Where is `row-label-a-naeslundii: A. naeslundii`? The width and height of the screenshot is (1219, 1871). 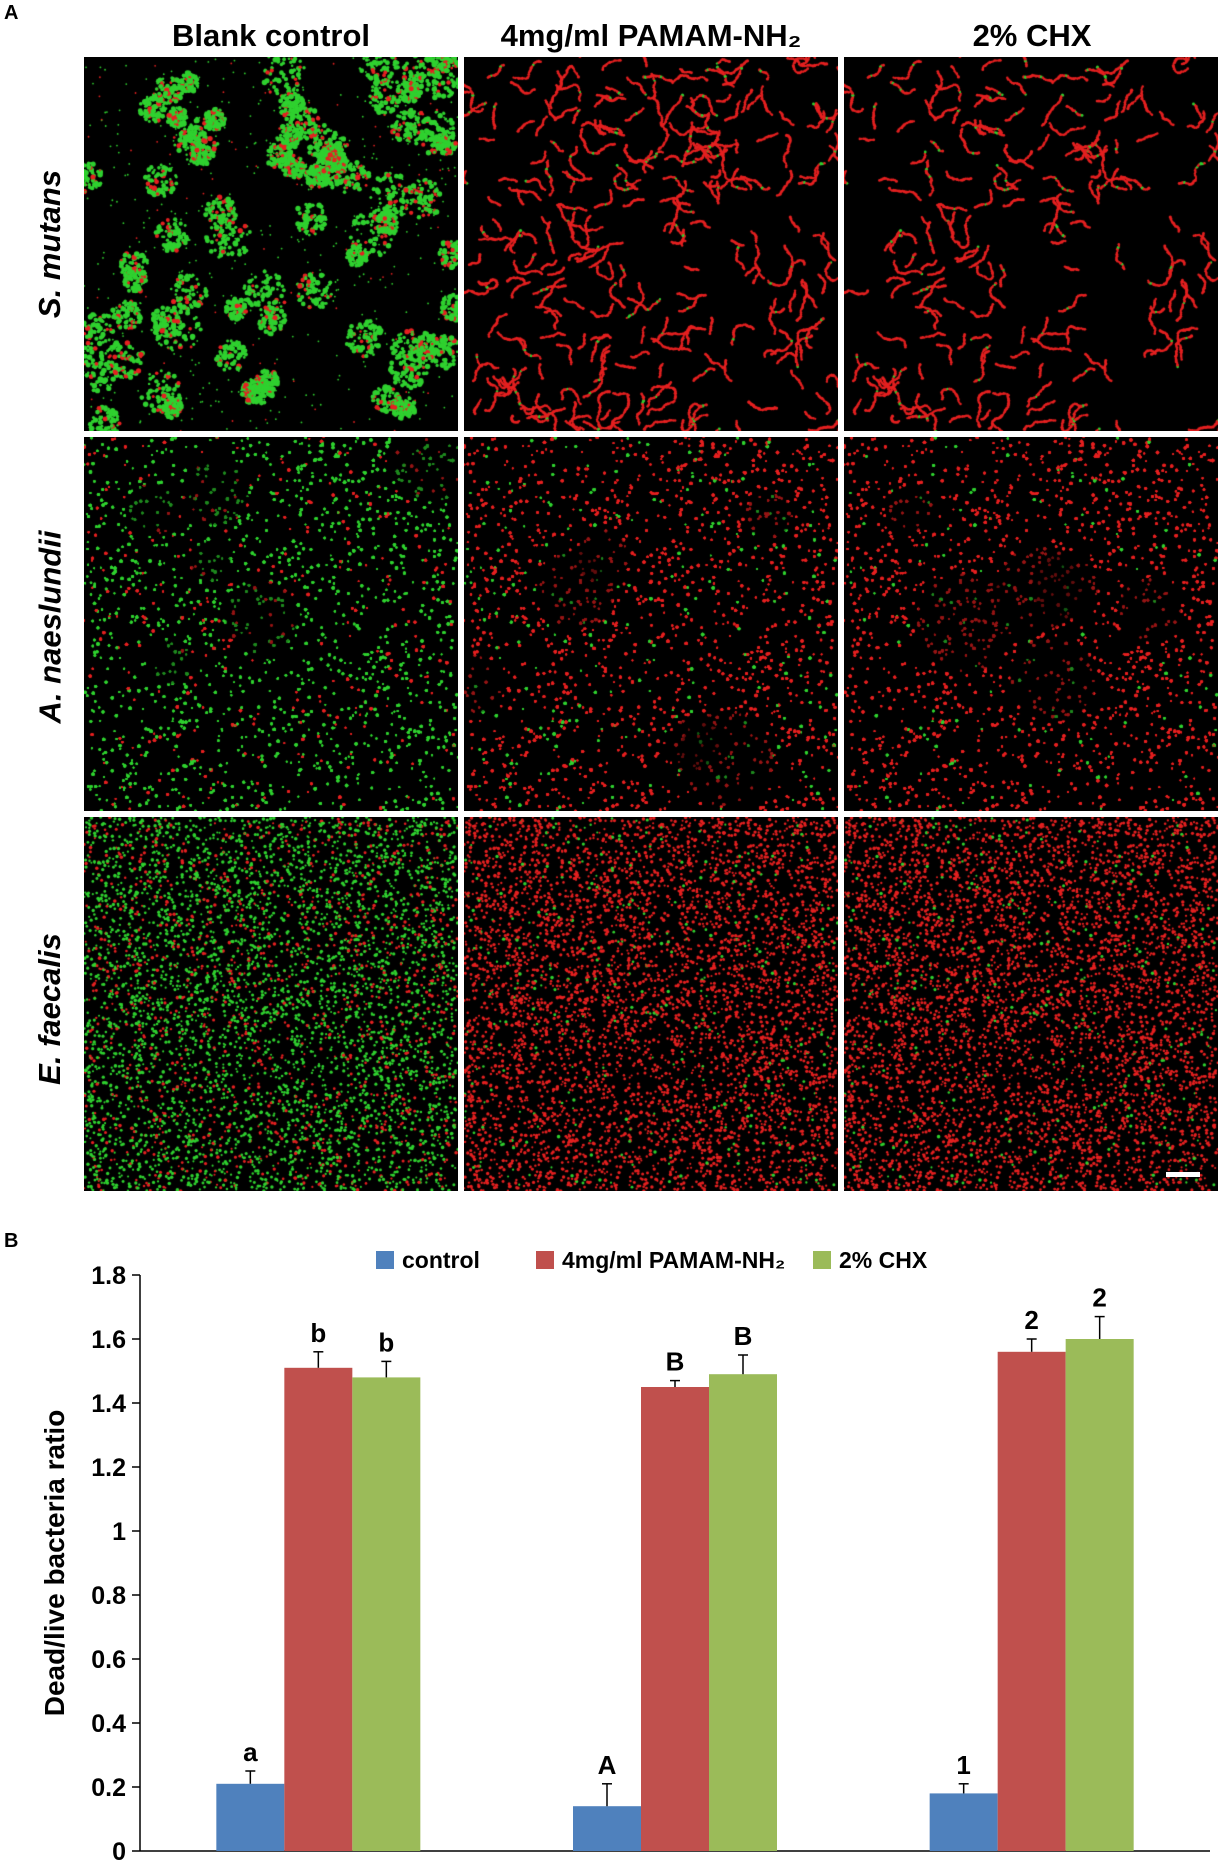
row-label-a-naeslundii: A. naeslundii is located at coordinates (50, 627).